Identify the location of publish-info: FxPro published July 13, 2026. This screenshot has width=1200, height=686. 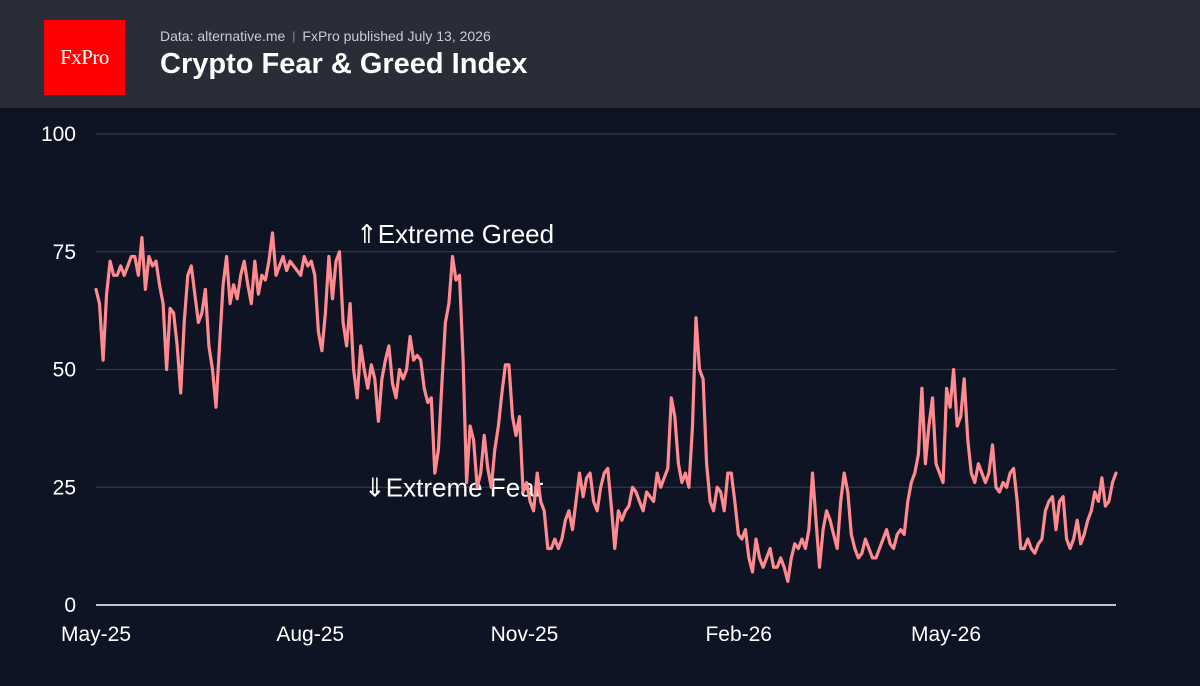
(396, 36).